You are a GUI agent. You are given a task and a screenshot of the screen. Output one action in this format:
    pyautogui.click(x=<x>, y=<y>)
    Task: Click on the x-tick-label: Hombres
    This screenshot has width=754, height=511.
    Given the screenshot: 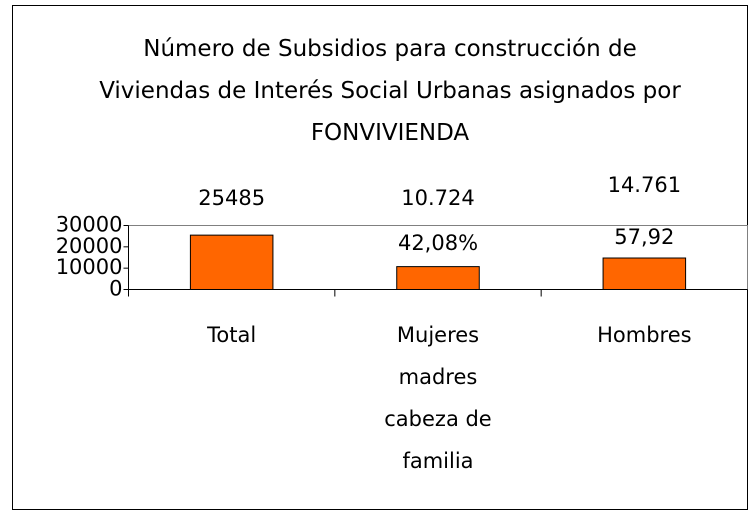 What is the action you would take?
    pyautogui.click(x=644, y=335)
    